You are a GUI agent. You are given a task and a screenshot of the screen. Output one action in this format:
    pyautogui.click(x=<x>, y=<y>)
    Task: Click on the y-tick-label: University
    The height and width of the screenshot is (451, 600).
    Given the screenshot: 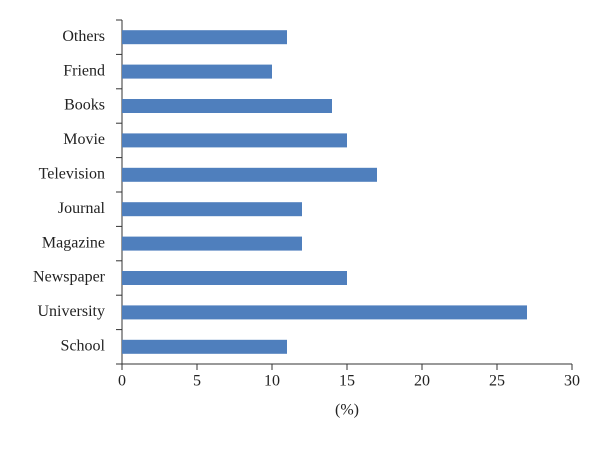 What is the action you would take?
    pyautogui.click(x=71, y=311)
    